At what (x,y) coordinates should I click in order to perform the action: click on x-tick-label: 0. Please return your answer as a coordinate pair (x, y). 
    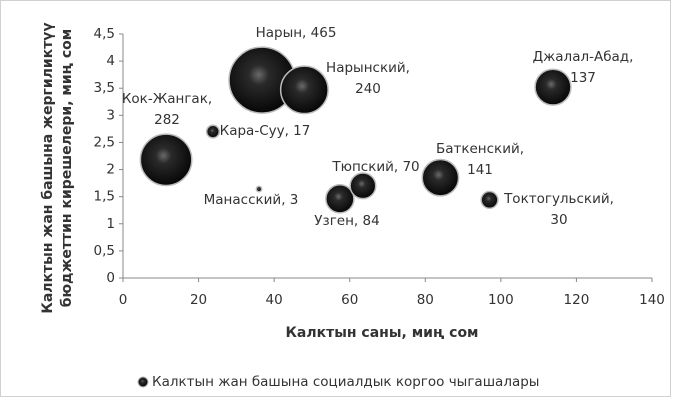
    Looking at the image, I should click on (123, 300).